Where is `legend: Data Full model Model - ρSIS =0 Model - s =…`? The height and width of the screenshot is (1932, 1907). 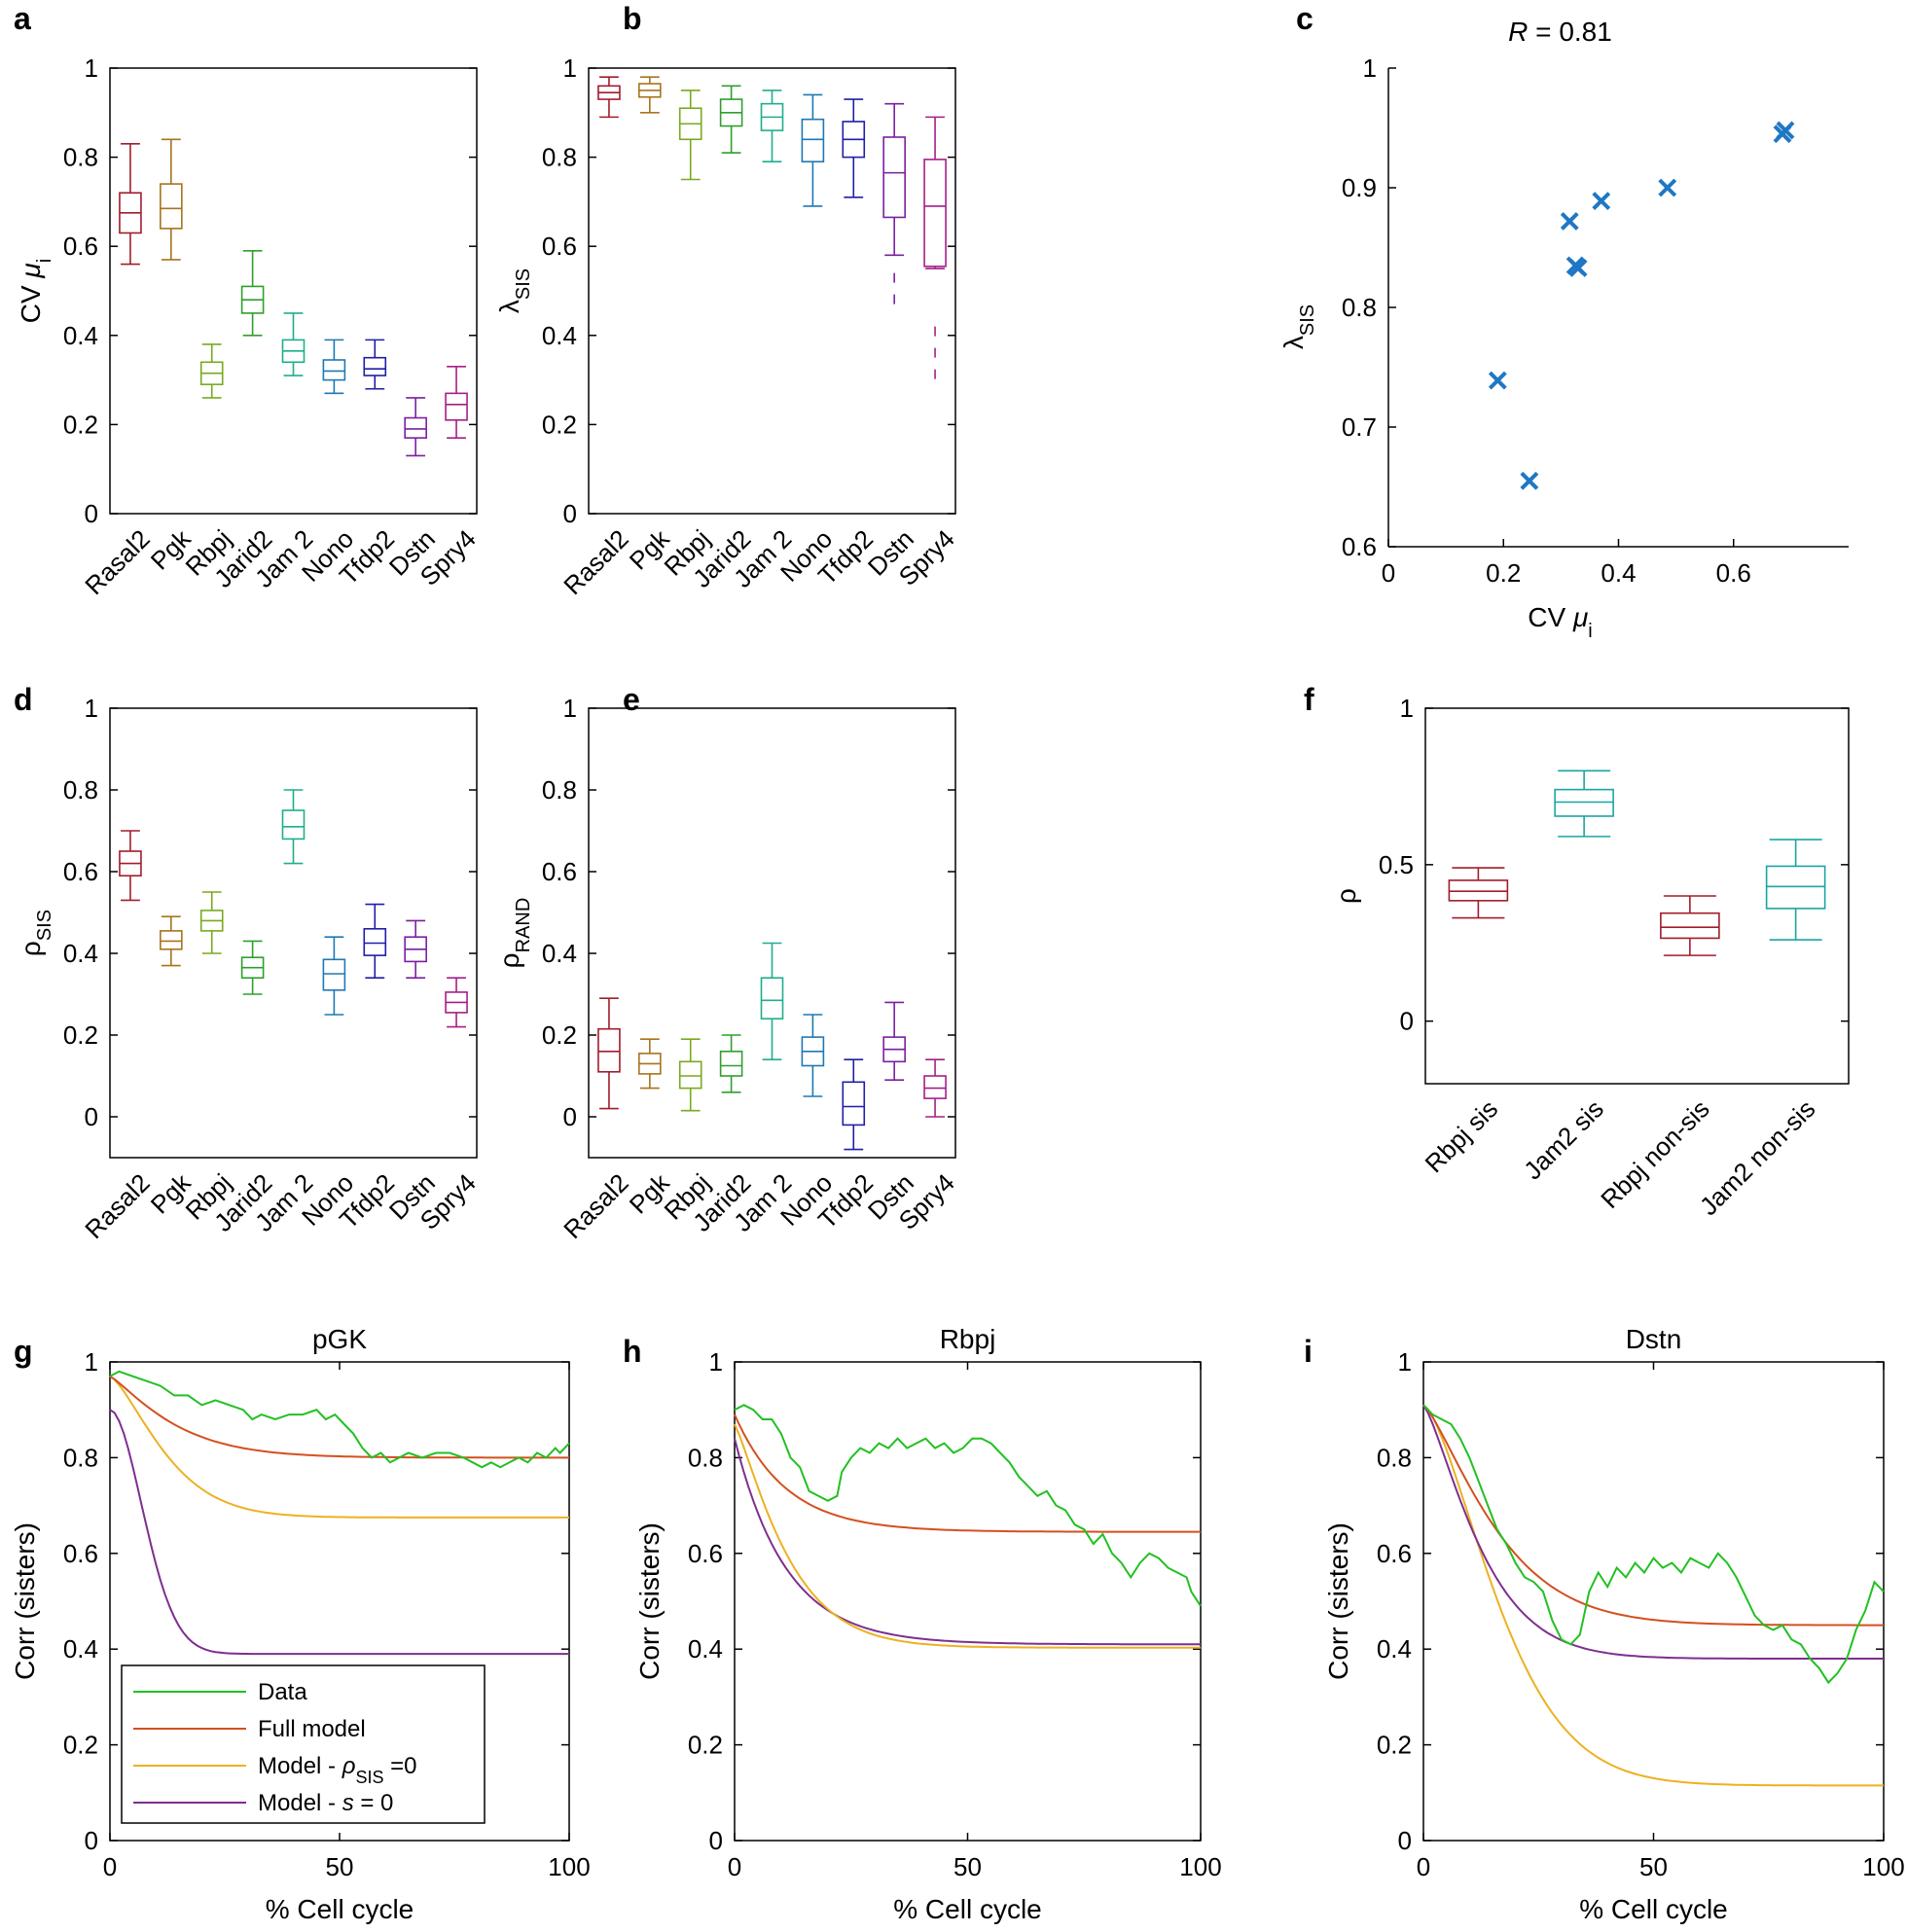
legend: Data Full model Model - ρSIS =0 Model - s =… is located at coordinates (303, 1744).